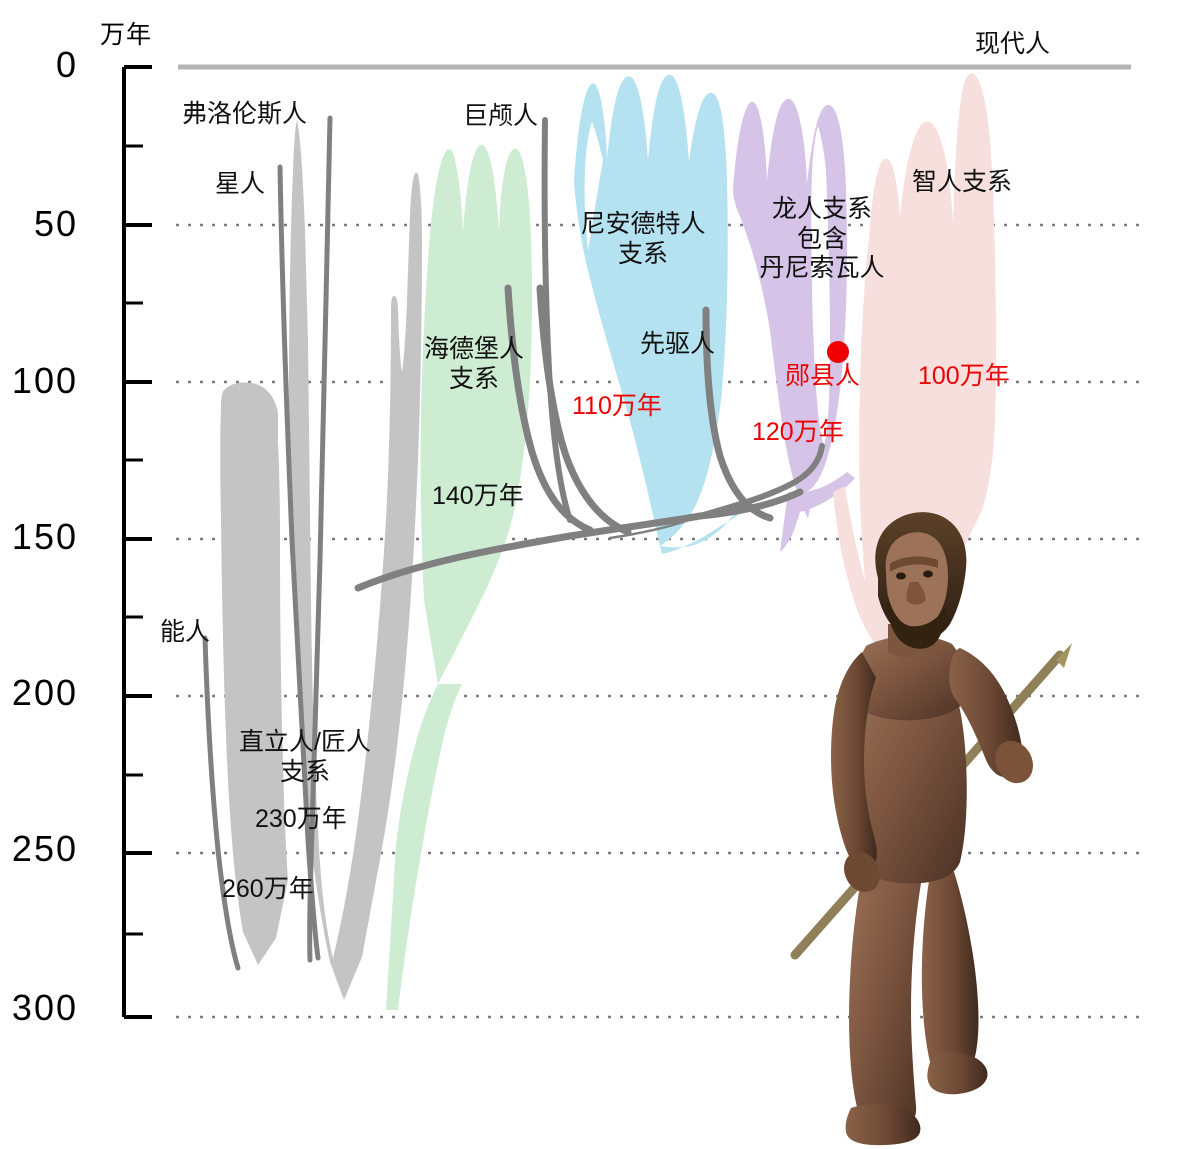 The height and width of the screenshot is (1149, 1183). Describe the element at coordinates (304, 771) in the screenshot. I see `label-erectus-line2: 支系` at that location.